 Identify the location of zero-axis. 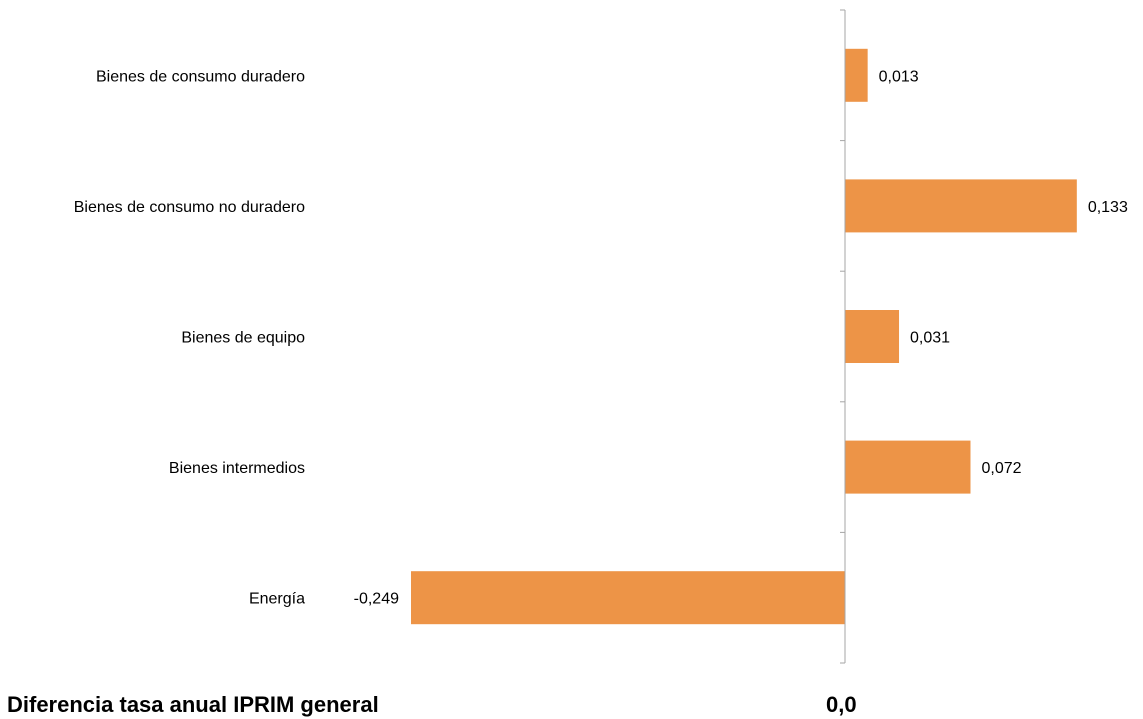
(843, 336).